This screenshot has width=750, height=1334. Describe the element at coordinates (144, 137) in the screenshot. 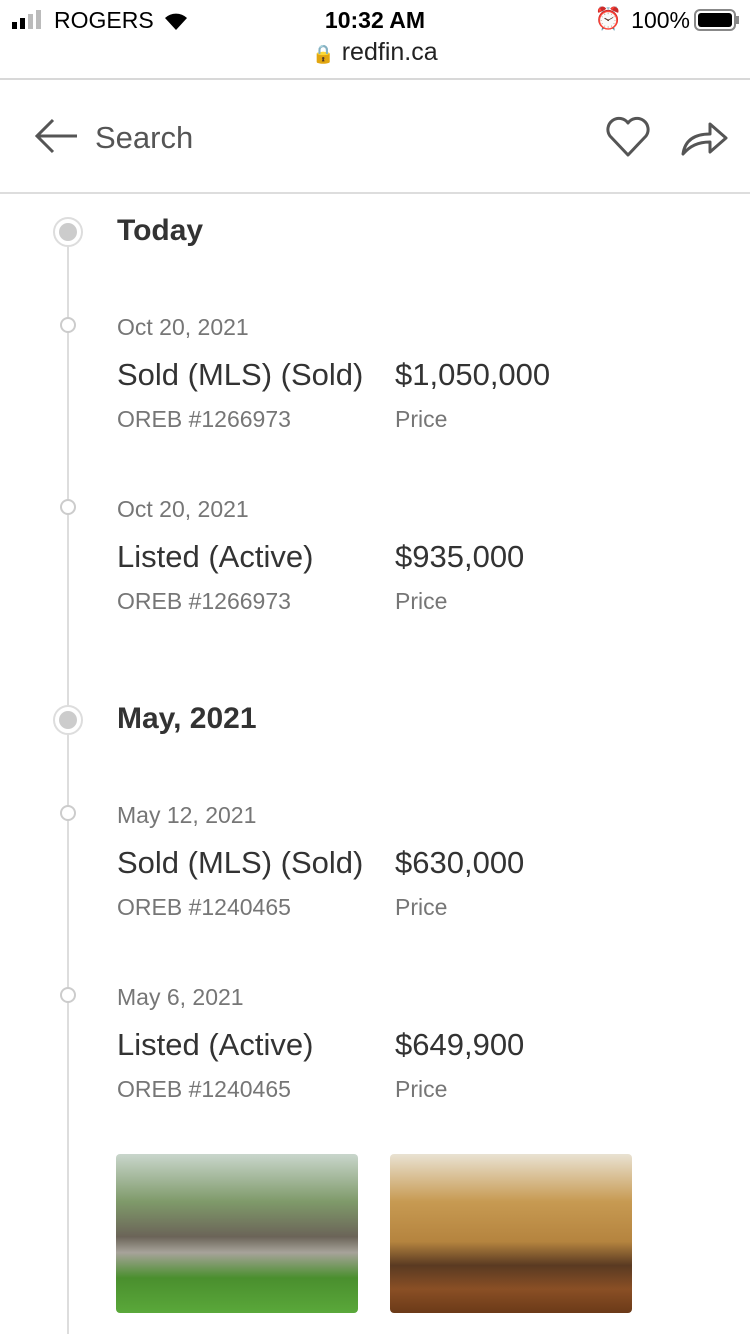

I see `back-label: Search` at that location.